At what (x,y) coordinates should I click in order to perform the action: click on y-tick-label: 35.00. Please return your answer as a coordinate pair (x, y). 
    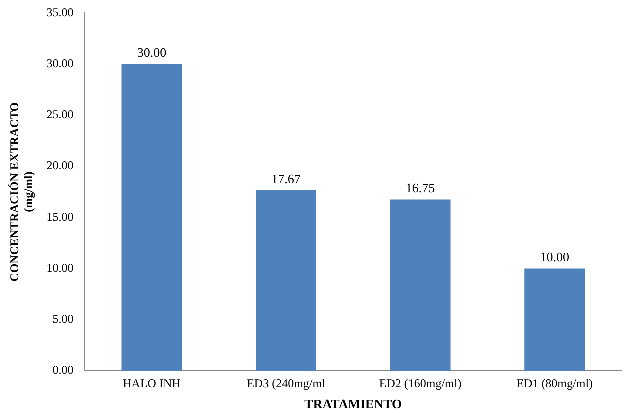
    Looking at the image, I should click on (60, 12).